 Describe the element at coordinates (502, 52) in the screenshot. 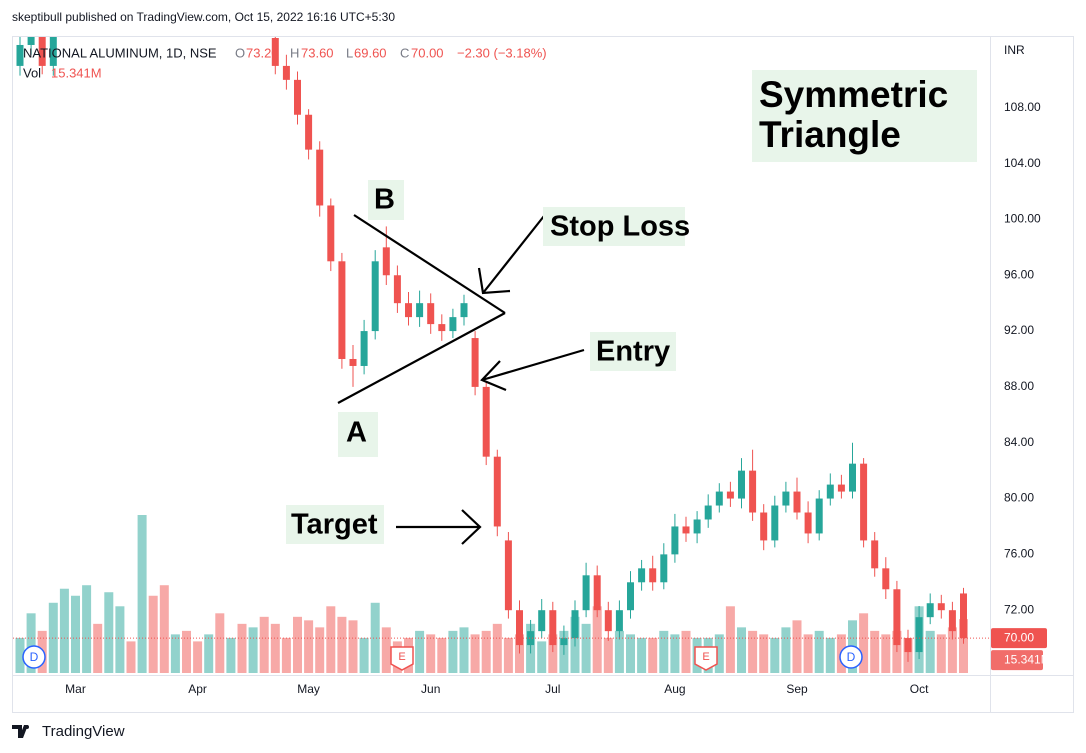

I see `legend-change: −2.30 (−3.18%)` at that location.